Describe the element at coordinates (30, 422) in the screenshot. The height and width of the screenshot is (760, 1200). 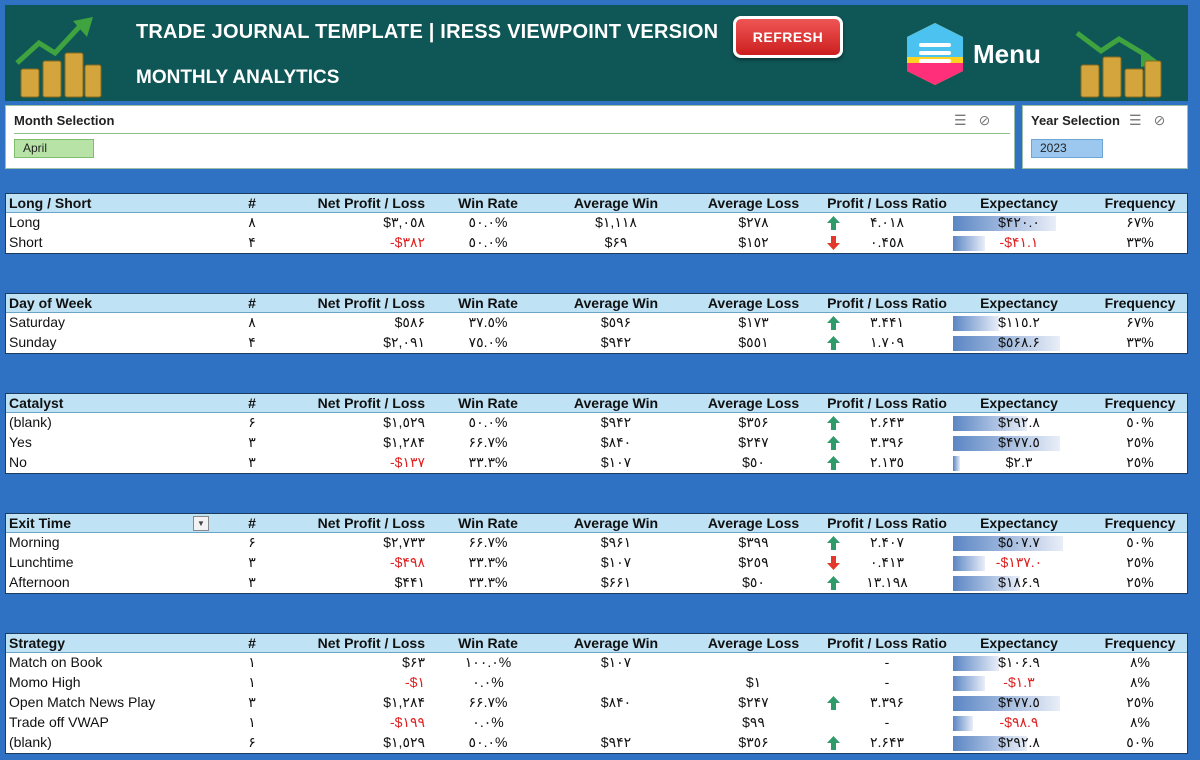
I see `row-label: (blank)` at that location.